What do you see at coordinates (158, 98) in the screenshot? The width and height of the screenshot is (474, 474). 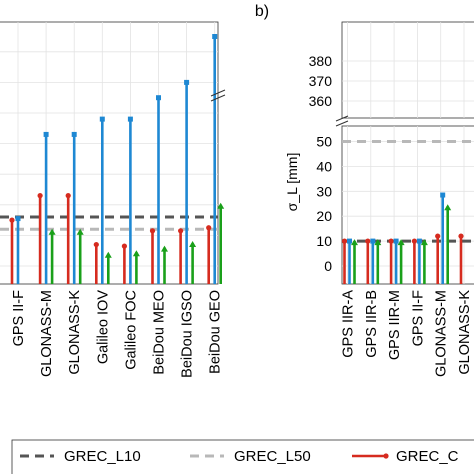 I see `grec-gxs-stem-beidou-meo-marker` at bounding box center [158, 98].